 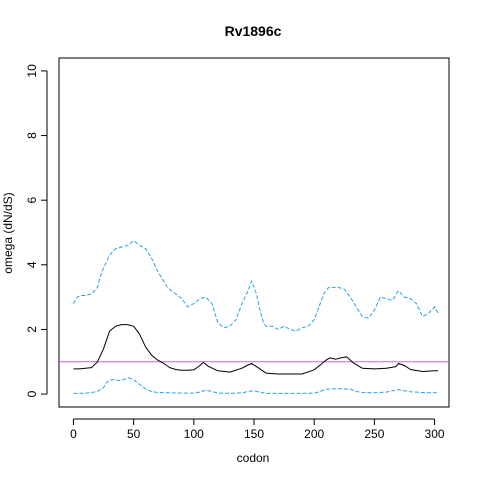 What do you see at coordinates (32, 200) in the screenshot?
I see `y-tick-label: 6` at bounding box center [32, 200].